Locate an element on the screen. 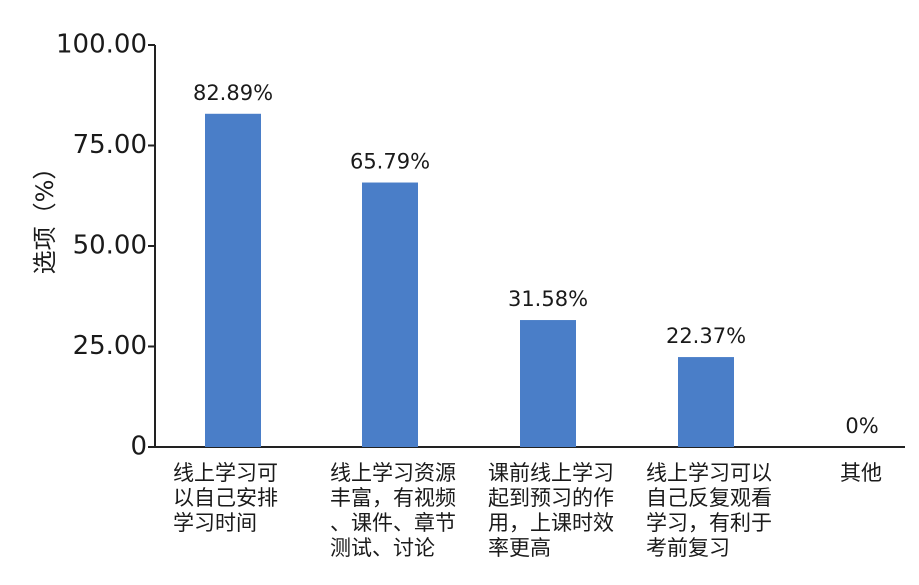 The width and height of the screenshot is (919, 585). y-tick-label: 25.00 is located at coordinates (110, 346).